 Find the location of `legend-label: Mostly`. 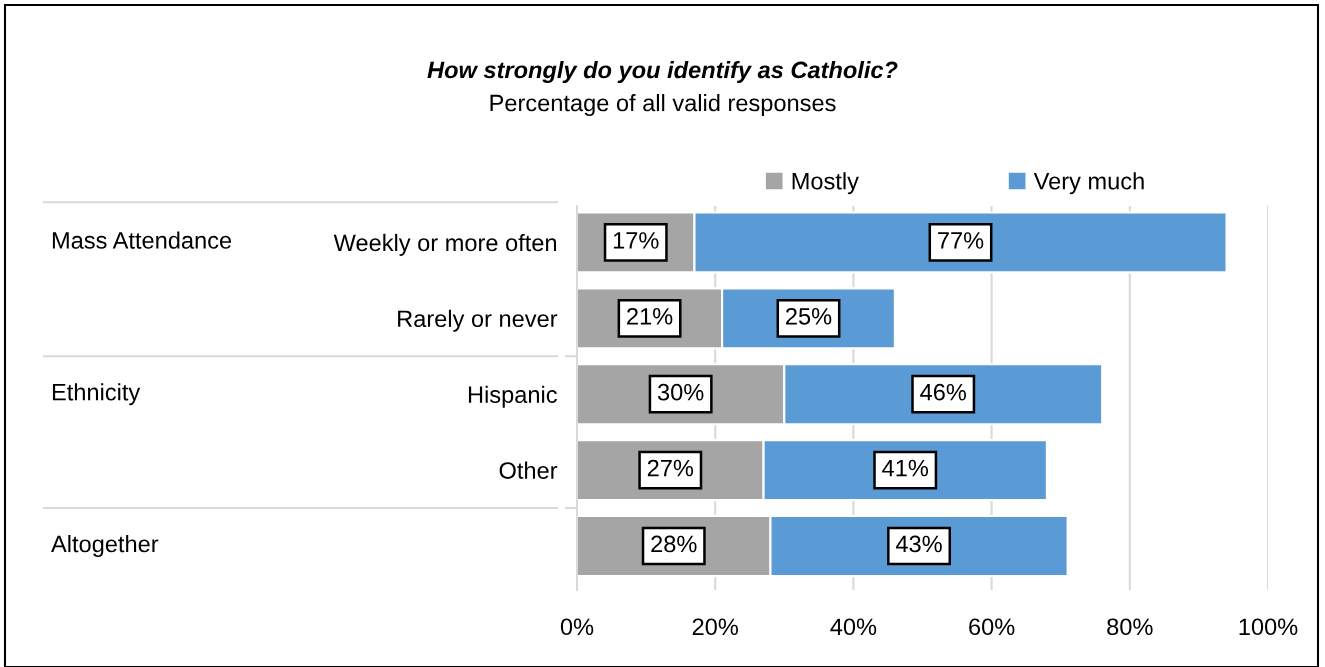

legend-label: Mostly is located at coordinates (825, 183).